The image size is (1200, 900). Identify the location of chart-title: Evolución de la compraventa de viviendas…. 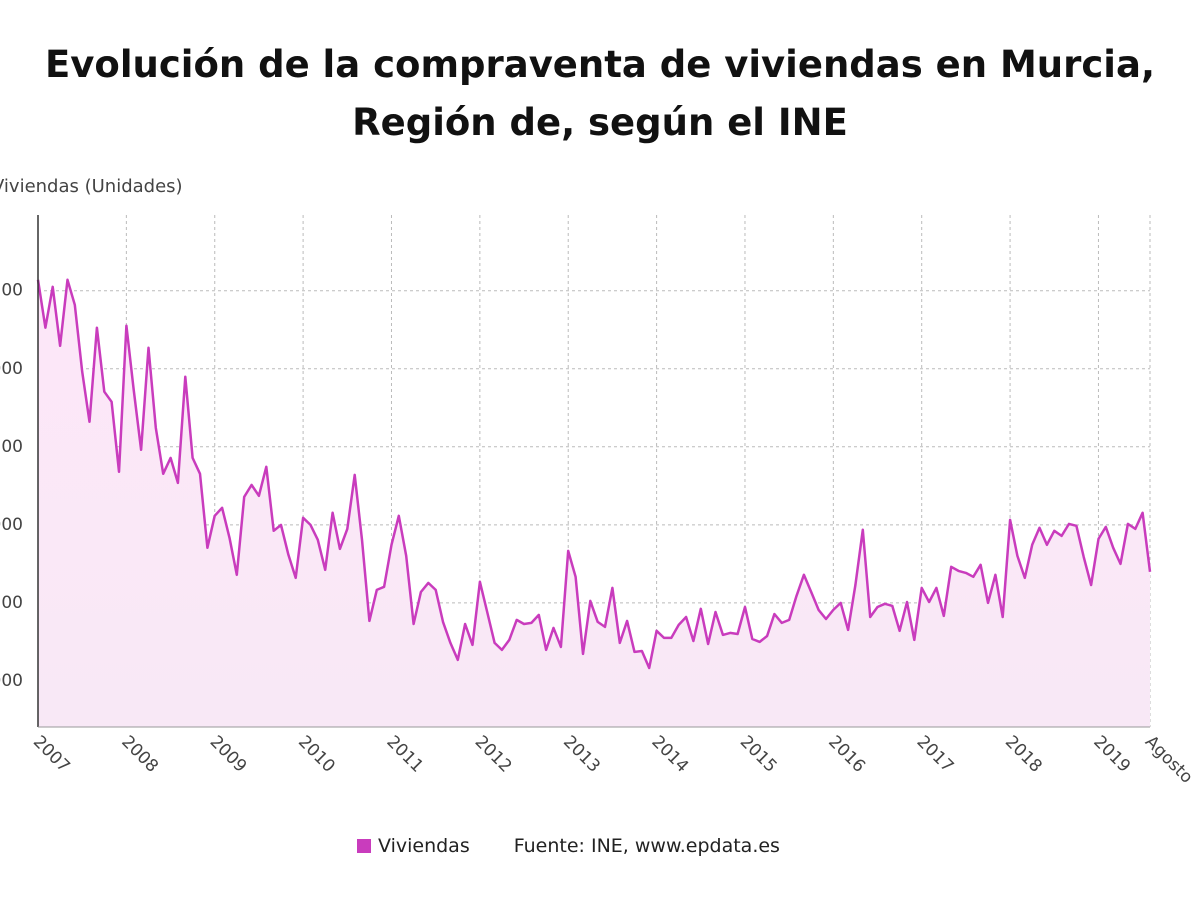
(600, 93).